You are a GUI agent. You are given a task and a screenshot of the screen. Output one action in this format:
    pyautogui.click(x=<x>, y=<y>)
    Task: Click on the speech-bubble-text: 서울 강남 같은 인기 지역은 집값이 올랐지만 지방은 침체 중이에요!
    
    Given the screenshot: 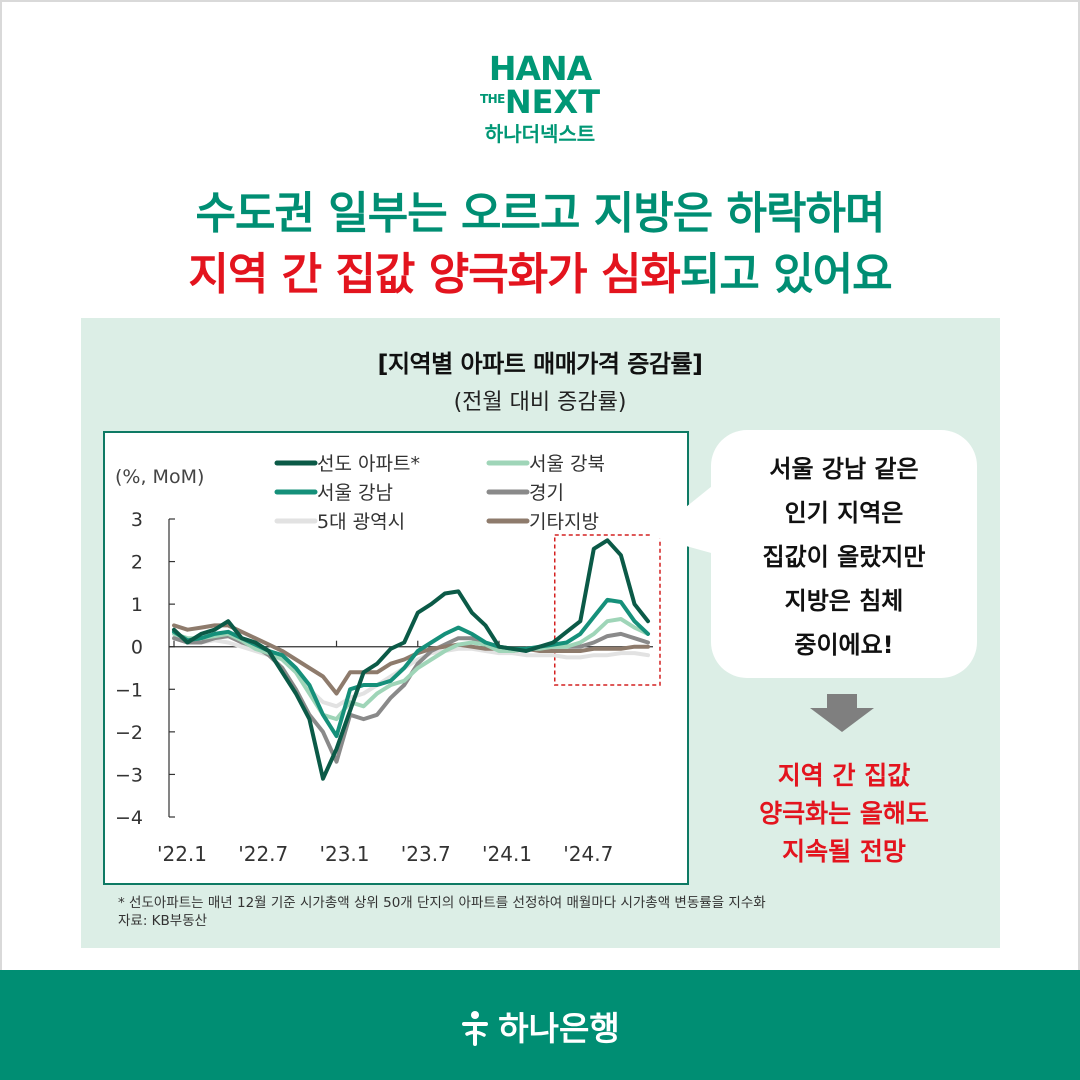 What is the action you would take?
    pyautogui.click(x=844, y=557)
    